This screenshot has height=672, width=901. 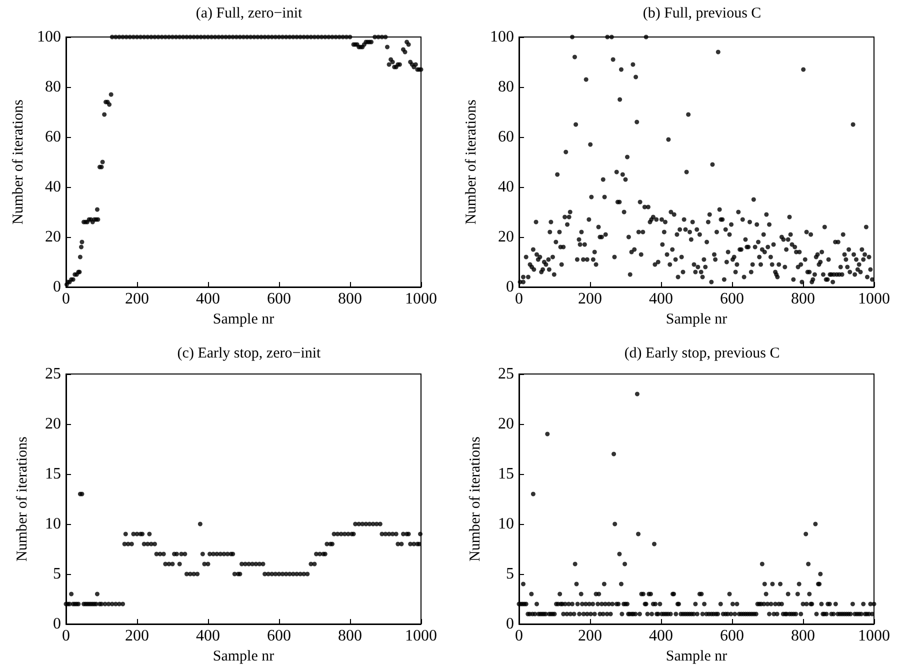 I want to click on chart-title: (d) Early stop, previous C, so click(x=702, y=354).